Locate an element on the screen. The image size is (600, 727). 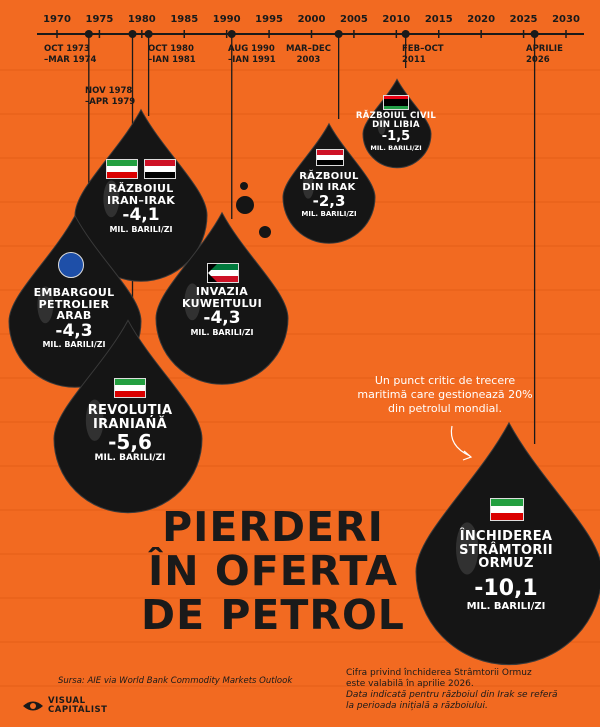
event-date-hormuz: APRILIE 2026 is located at coordinates (544, 54).